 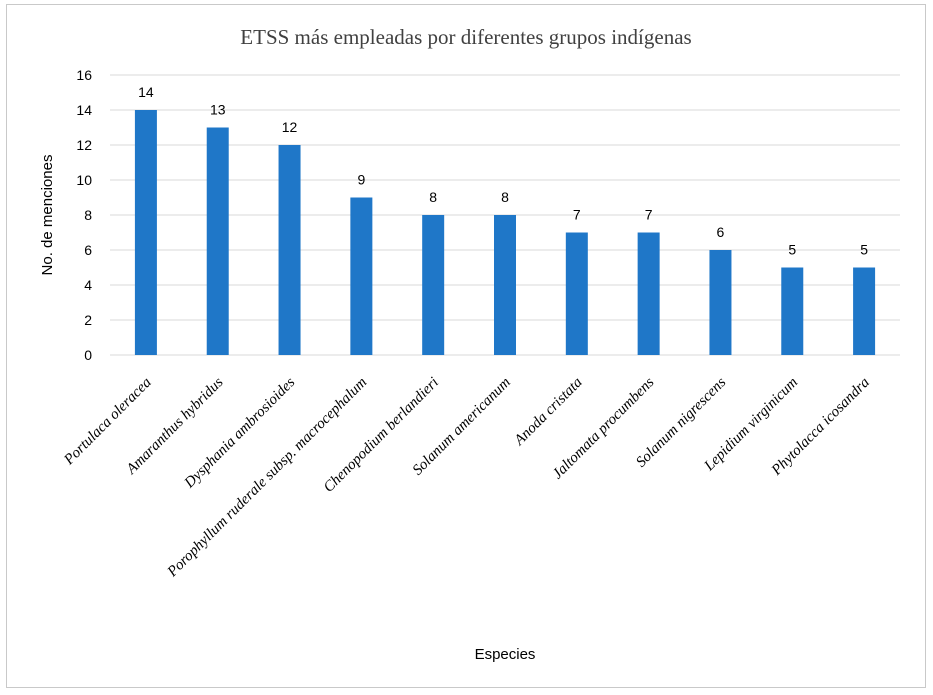 I want to click on y-tick-label: 16, so click(x=84, y=75).